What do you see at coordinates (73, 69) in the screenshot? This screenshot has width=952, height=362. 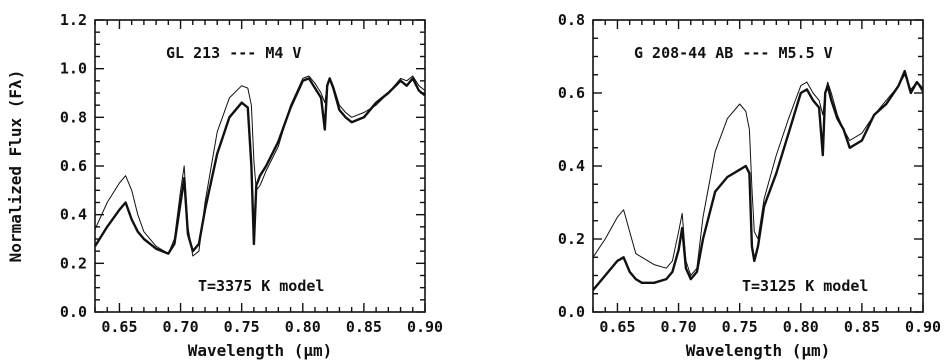 I see `y-tick-label: 1.0` at bounding box center [73, 69].